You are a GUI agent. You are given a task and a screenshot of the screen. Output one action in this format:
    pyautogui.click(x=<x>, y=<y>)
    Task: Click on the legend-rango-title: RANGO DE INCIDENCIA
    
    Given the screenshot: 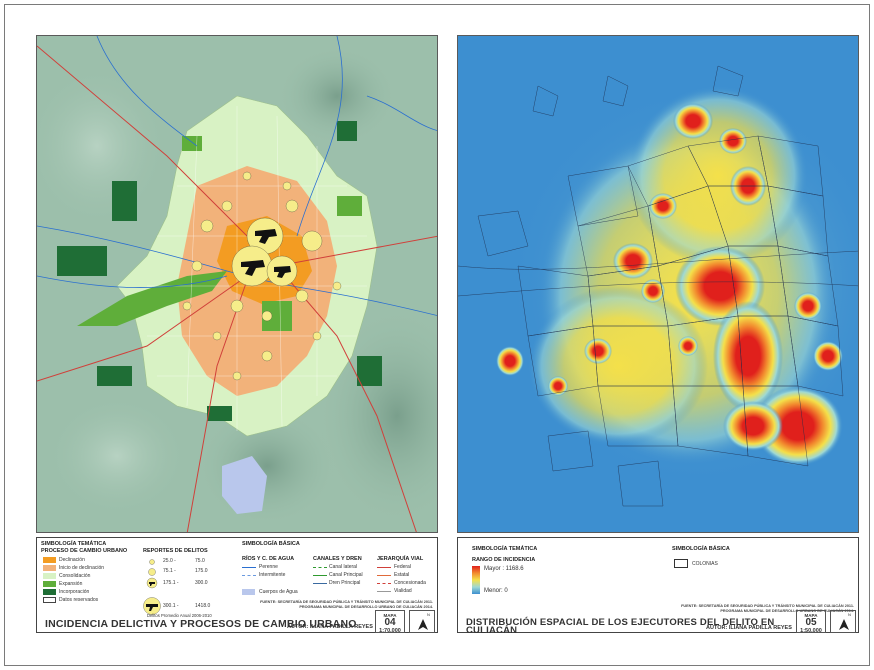 What is the action you would take?
    pyautogui.click(x=504, y=560)
    